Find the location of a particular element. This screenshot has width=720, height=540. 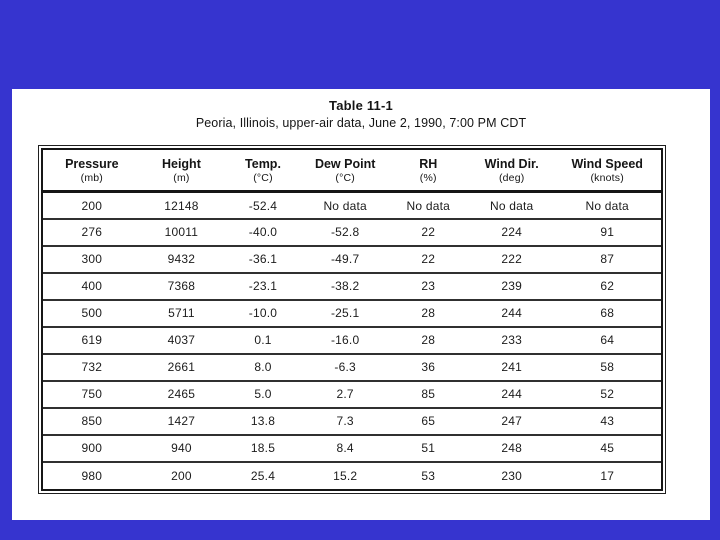

table-cell: -10.0 is located at coordinates (263, 313).